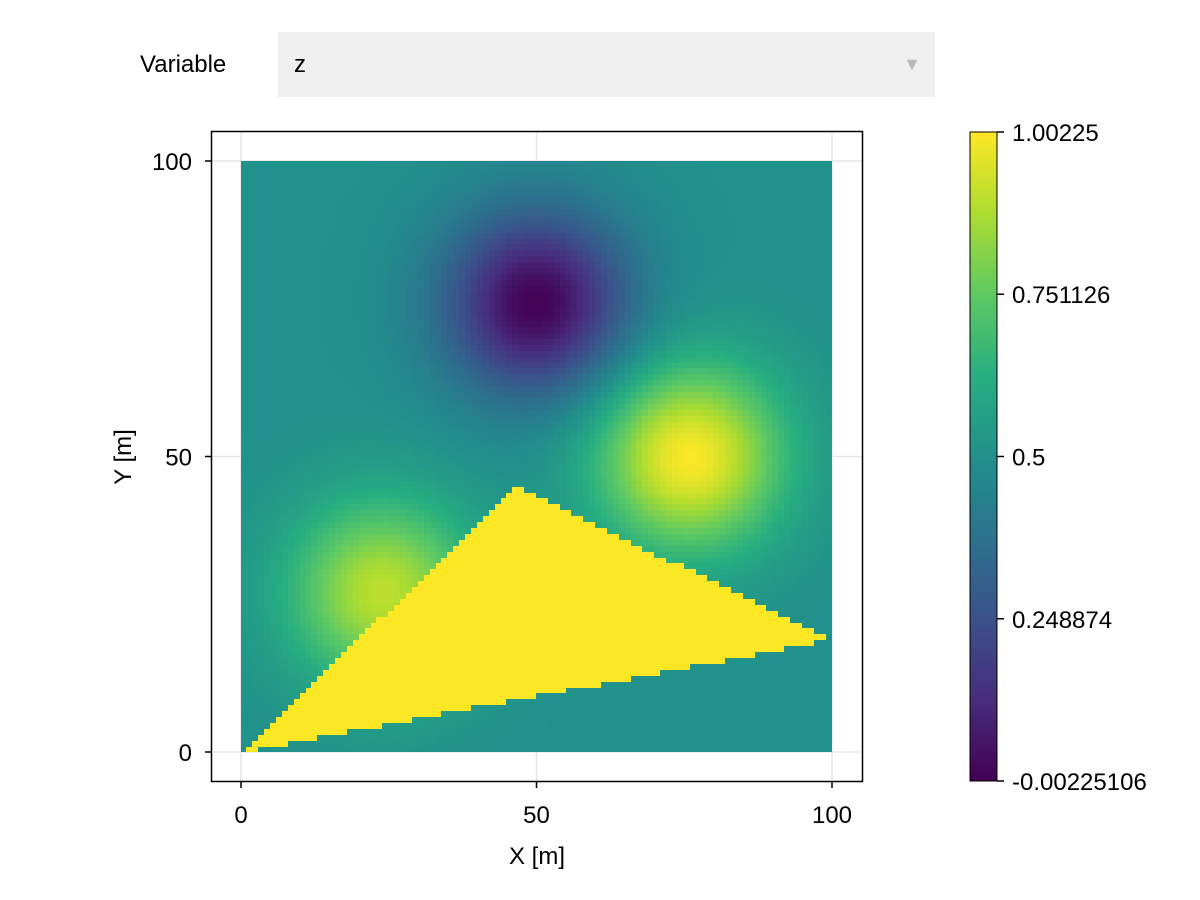  What do you see at coordinates (172, 162) in the screenshot?
I see `y-tick-label: 100` at bounding box center [172, 162].